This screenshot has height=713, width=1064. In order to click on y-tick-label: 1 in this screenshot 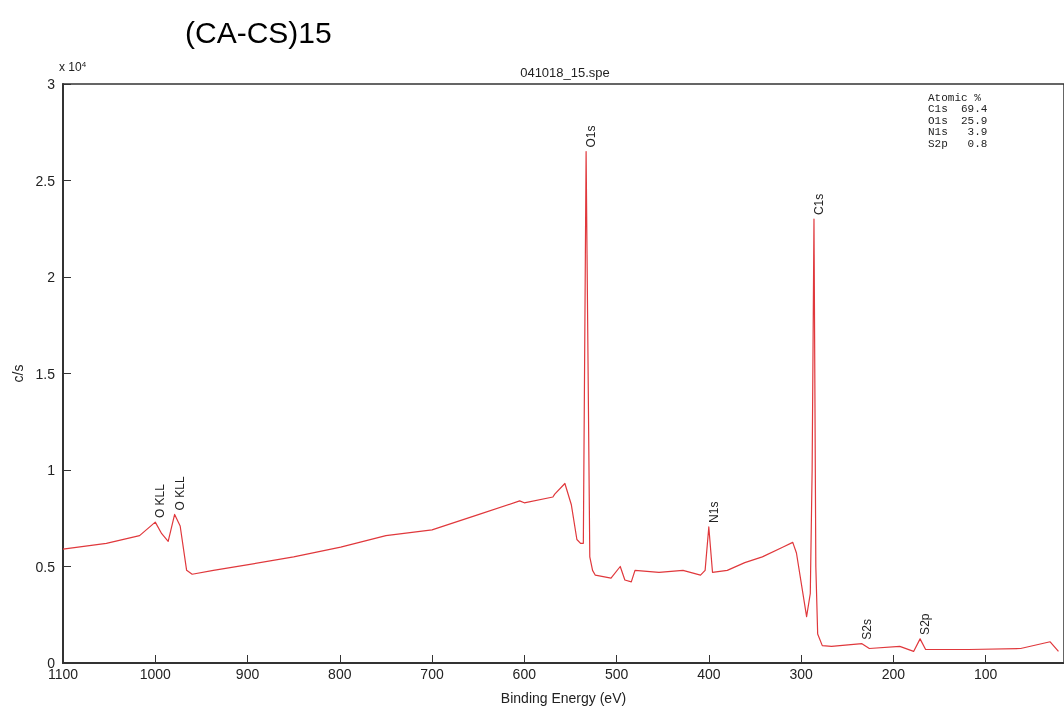, I will do `click(51, 470)`.